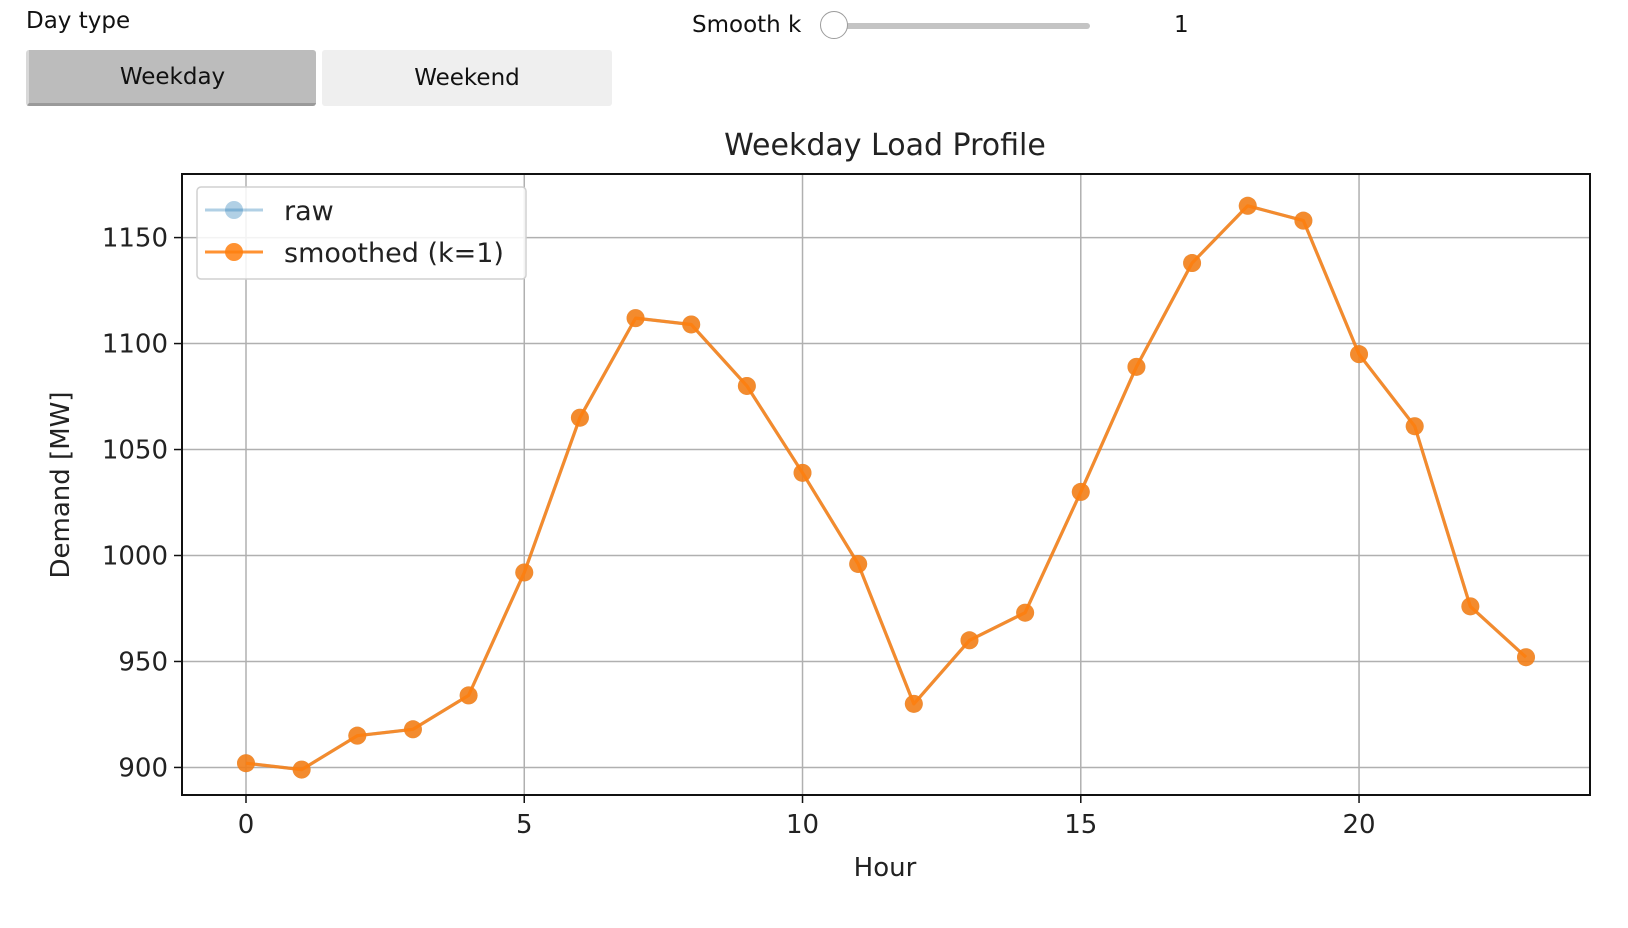 This screenshot has width=1628, height=928. Describe the element at coordinates (467, 78) in the screenshot. I see `weekend-button: Weekend` at that location.